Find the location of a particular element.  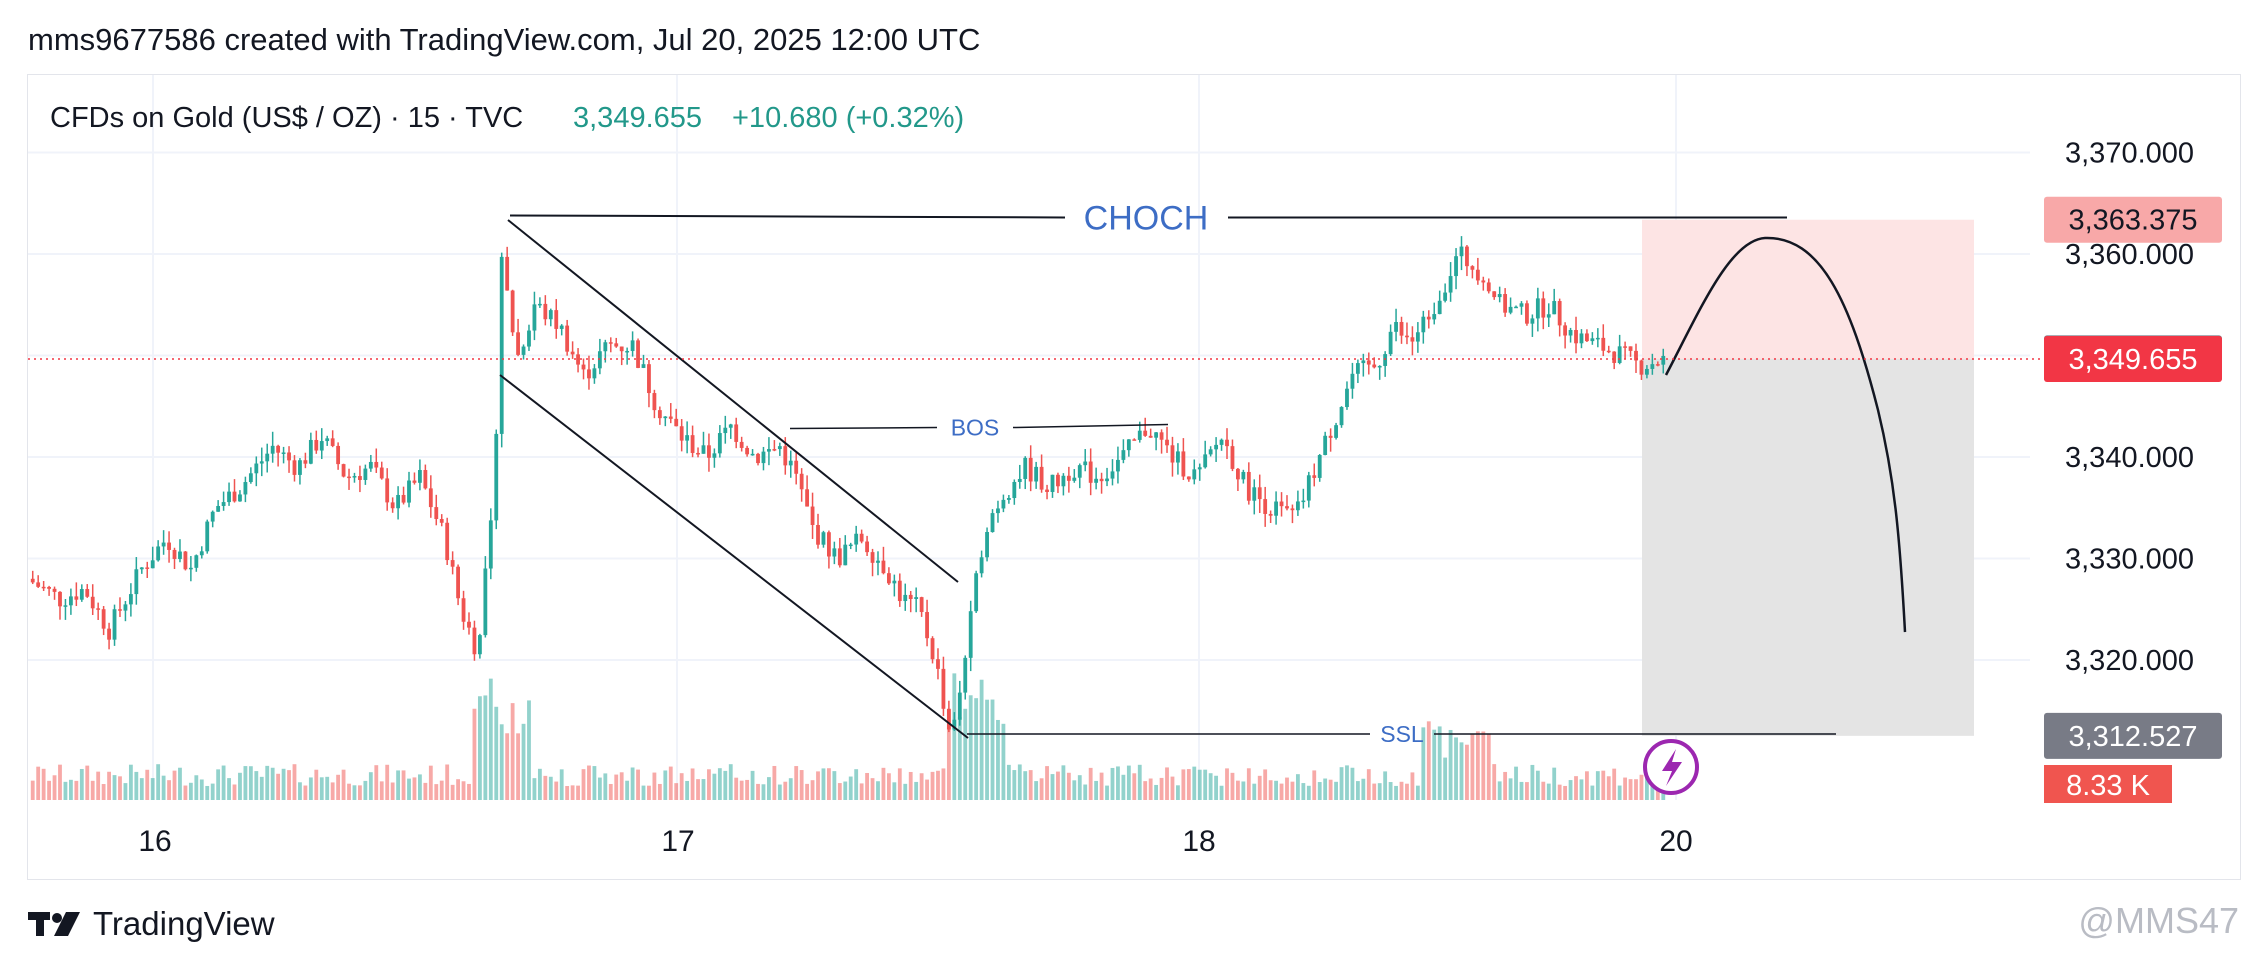

lightning-alert-icon is located at coordinates (1671, 767).